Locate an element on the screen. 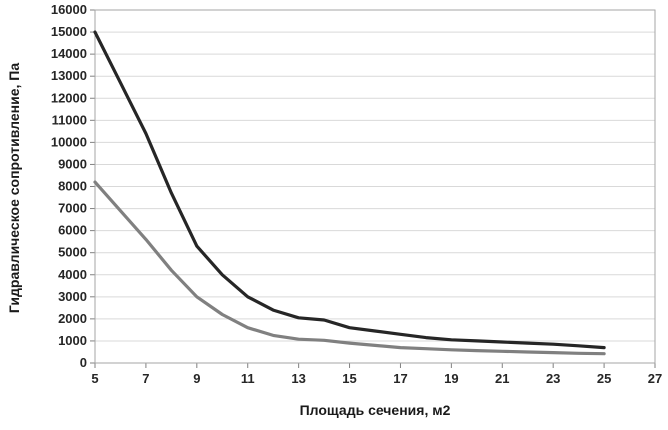  y-tick-label: 2000 is located at coordinates (72, 318).